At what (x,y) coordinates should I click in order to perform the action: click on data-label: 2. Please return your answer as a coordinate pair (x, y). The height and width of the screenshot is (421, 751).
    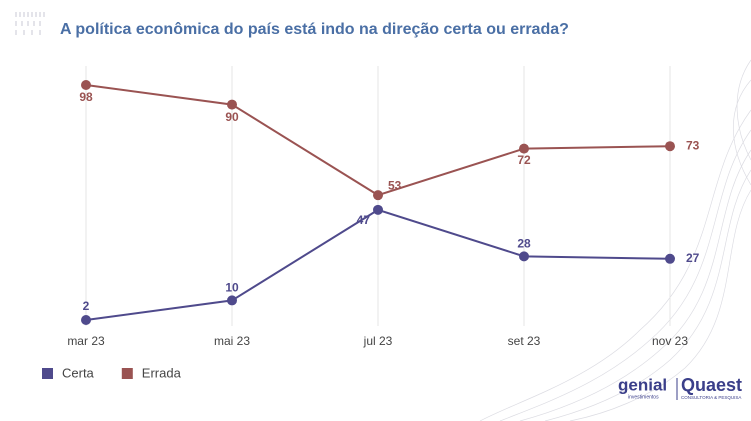
    Looking at the image, I should click on (86, 306).